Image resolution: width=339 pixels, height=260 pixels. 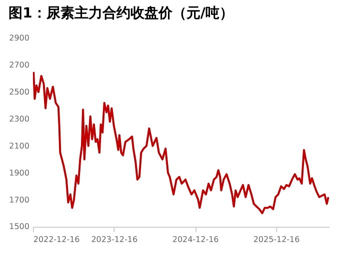 I want to click on y-tick-label: 2300, so click(x=19, y=119).